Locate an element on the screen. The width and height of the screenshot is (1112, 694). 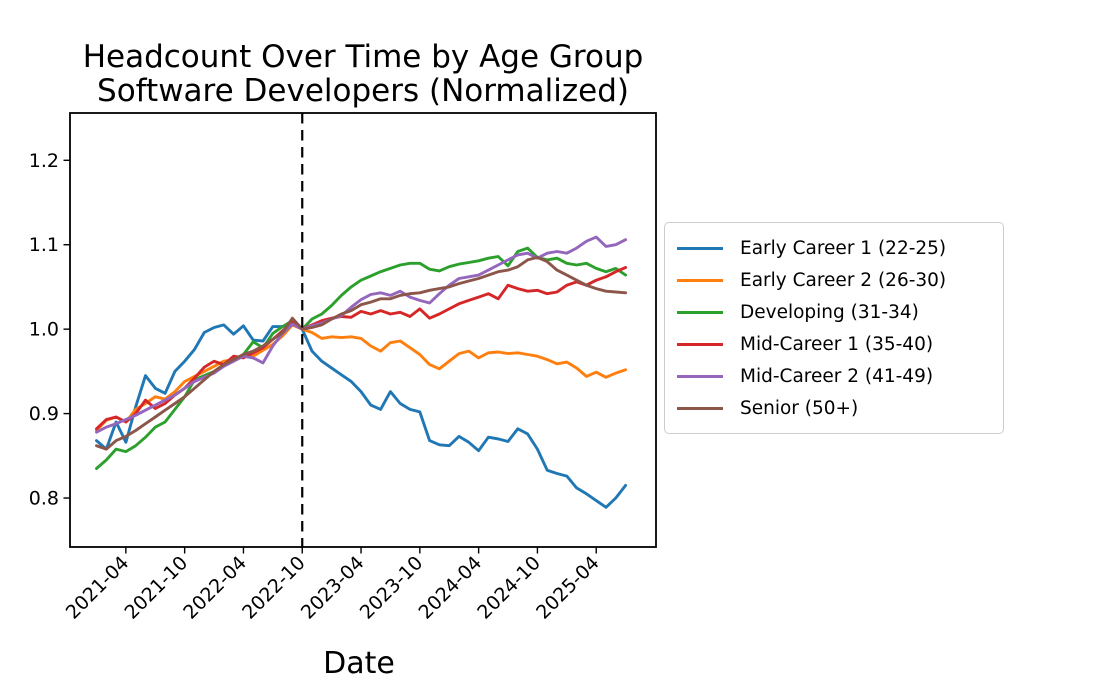
legend-item: Mid-Career 1 (35-40) is located at coordinates (835, 344).